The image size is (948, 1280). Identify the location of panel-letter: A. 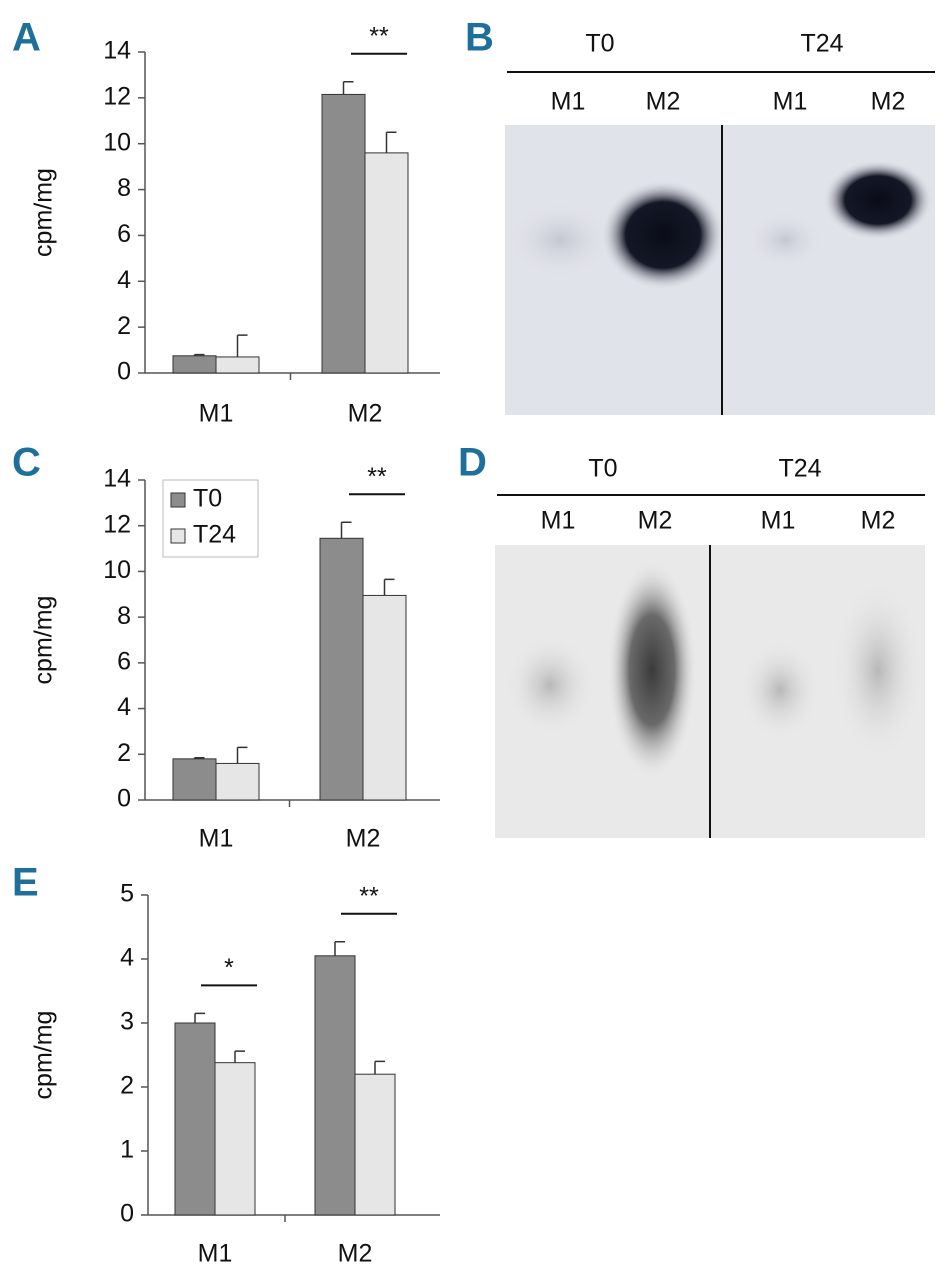
(26, 38).